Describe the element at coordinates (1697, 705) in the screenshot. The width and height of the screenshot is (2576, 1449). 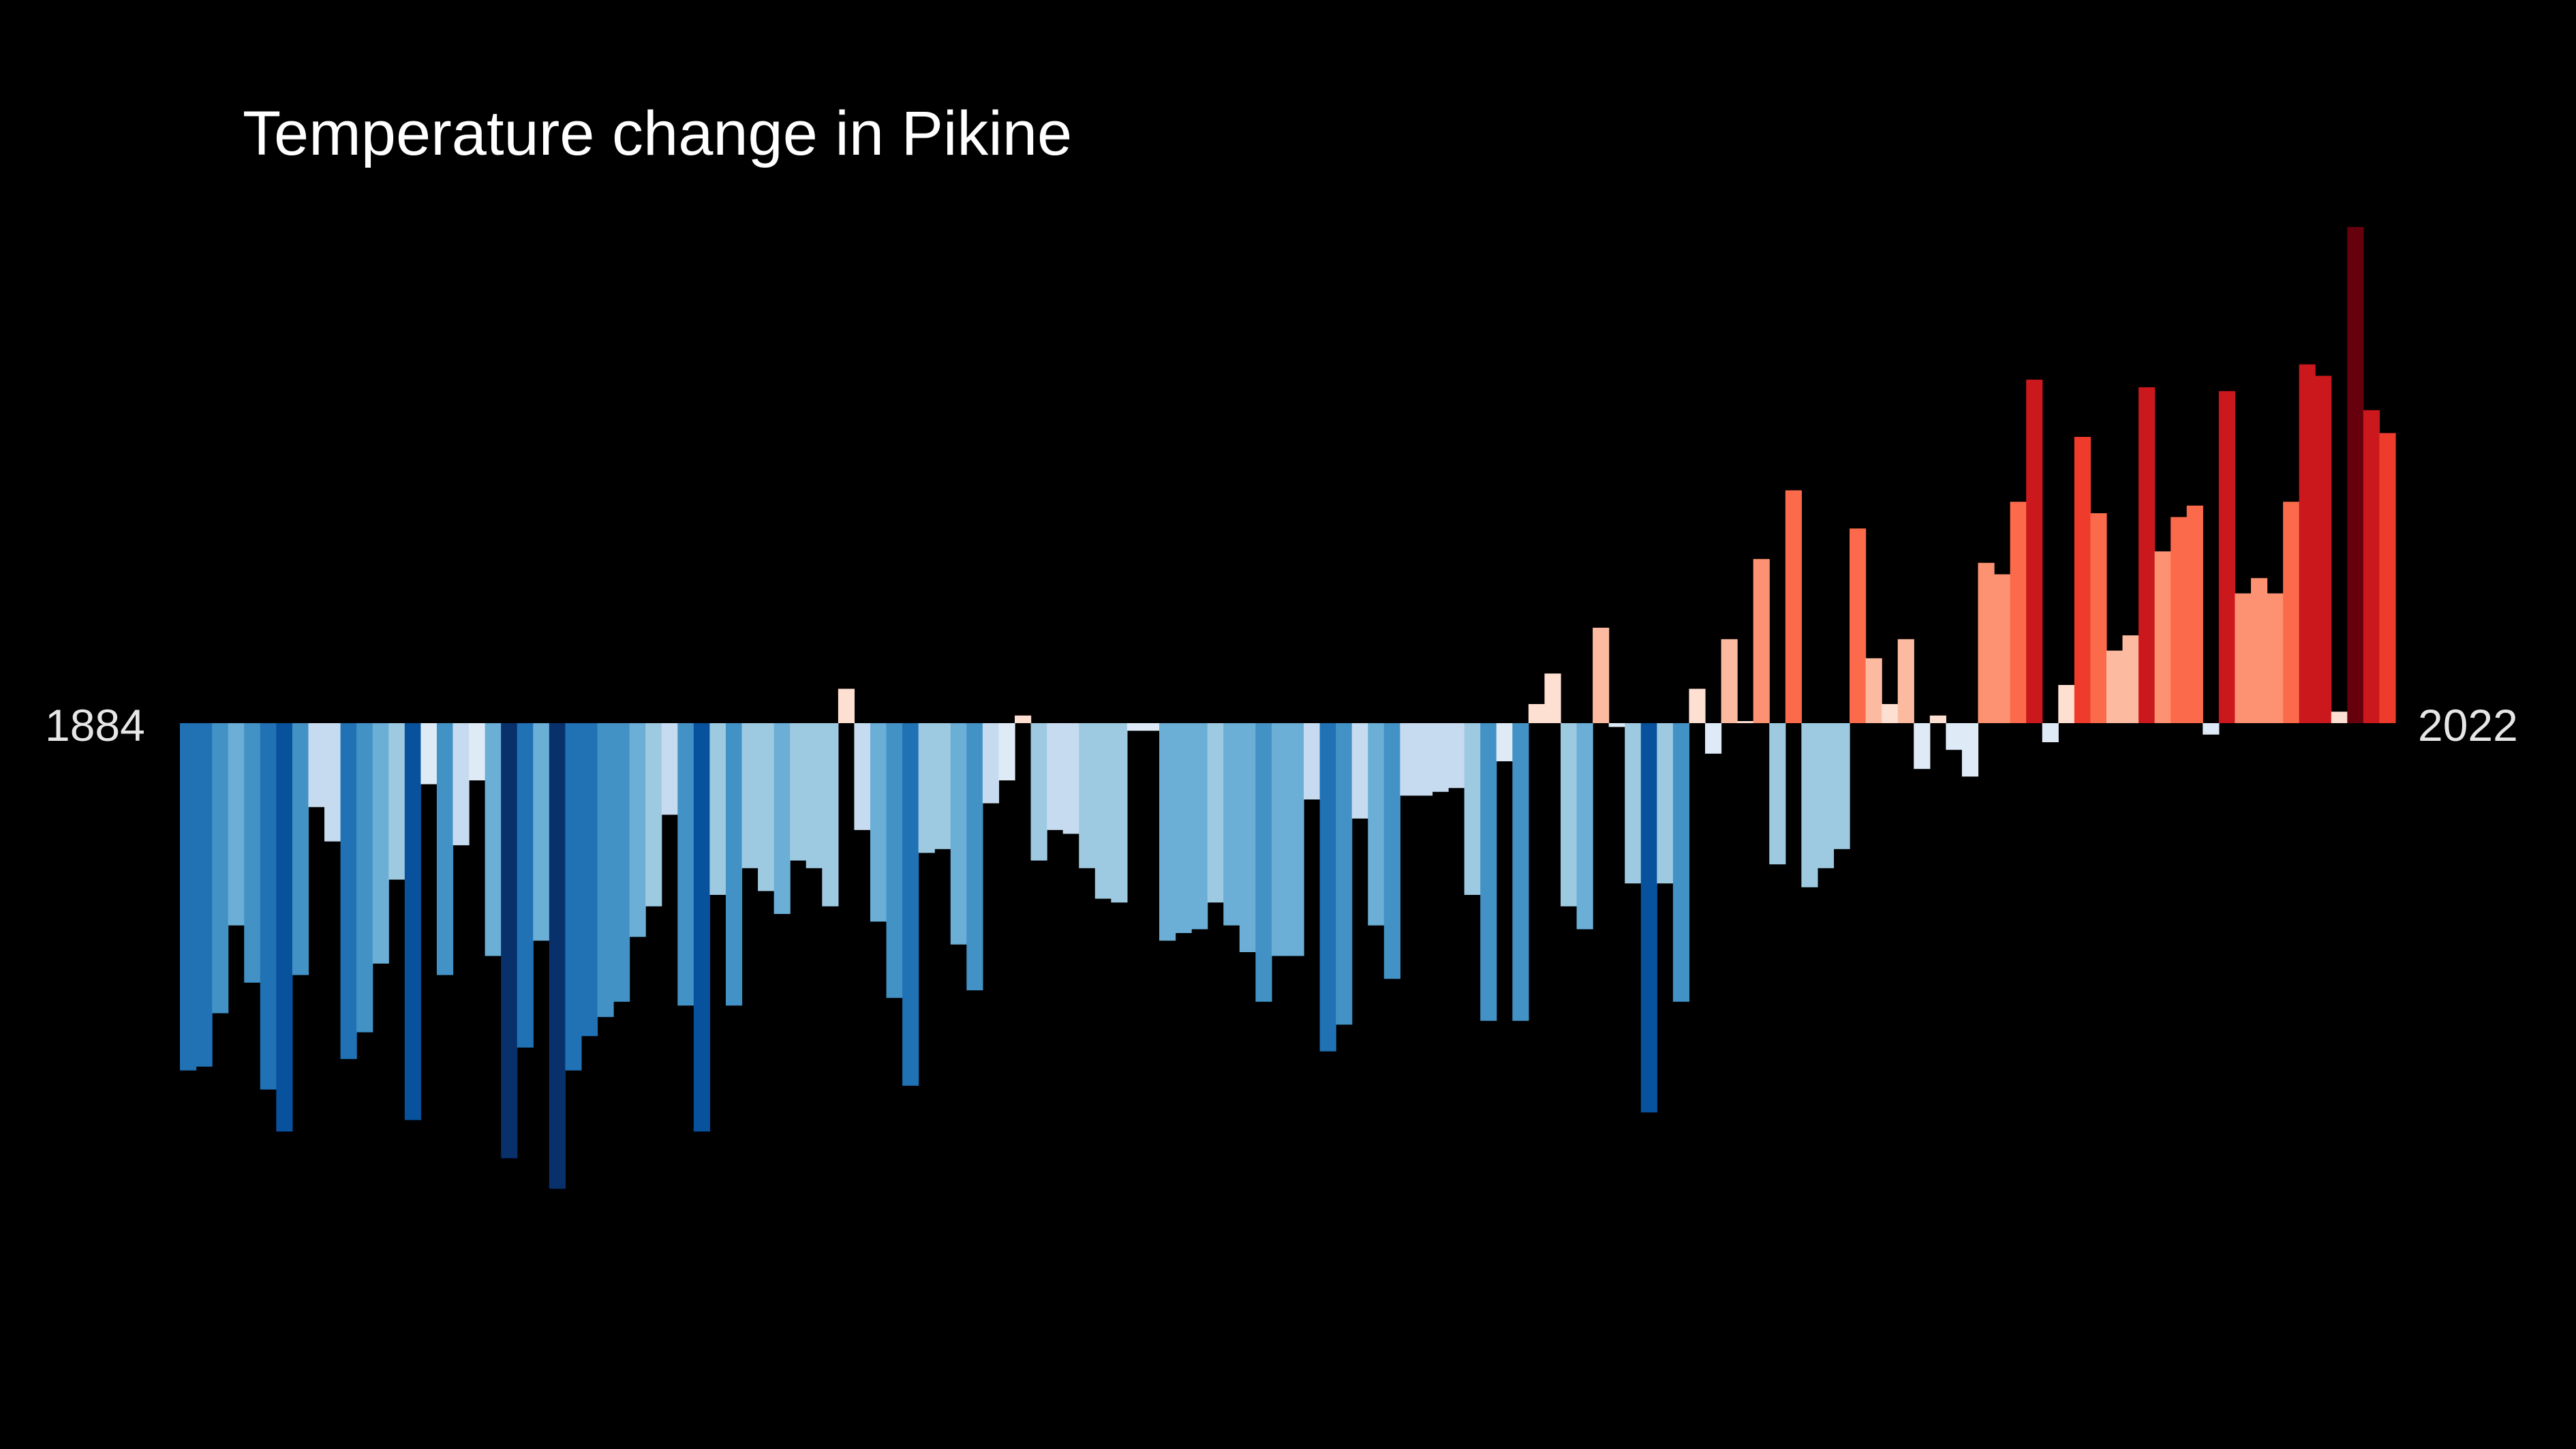
I see `bar-1978` at that location.